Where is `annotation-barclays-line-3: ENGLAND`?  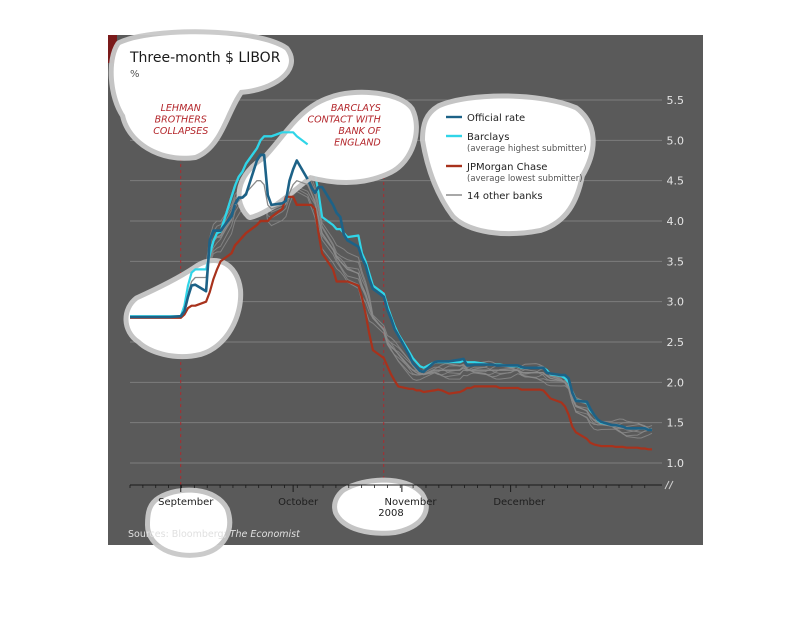 annotation-barclays-line-3: ENGLAND is located at coordinates (357, 143).